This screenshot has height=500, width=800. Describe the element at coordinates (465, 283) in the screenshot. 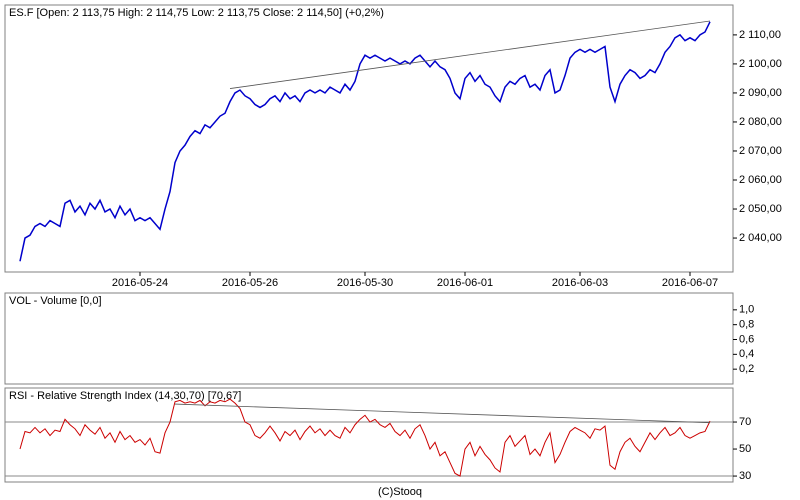

I see `x-tick-label: 2016-06-01` at that location.